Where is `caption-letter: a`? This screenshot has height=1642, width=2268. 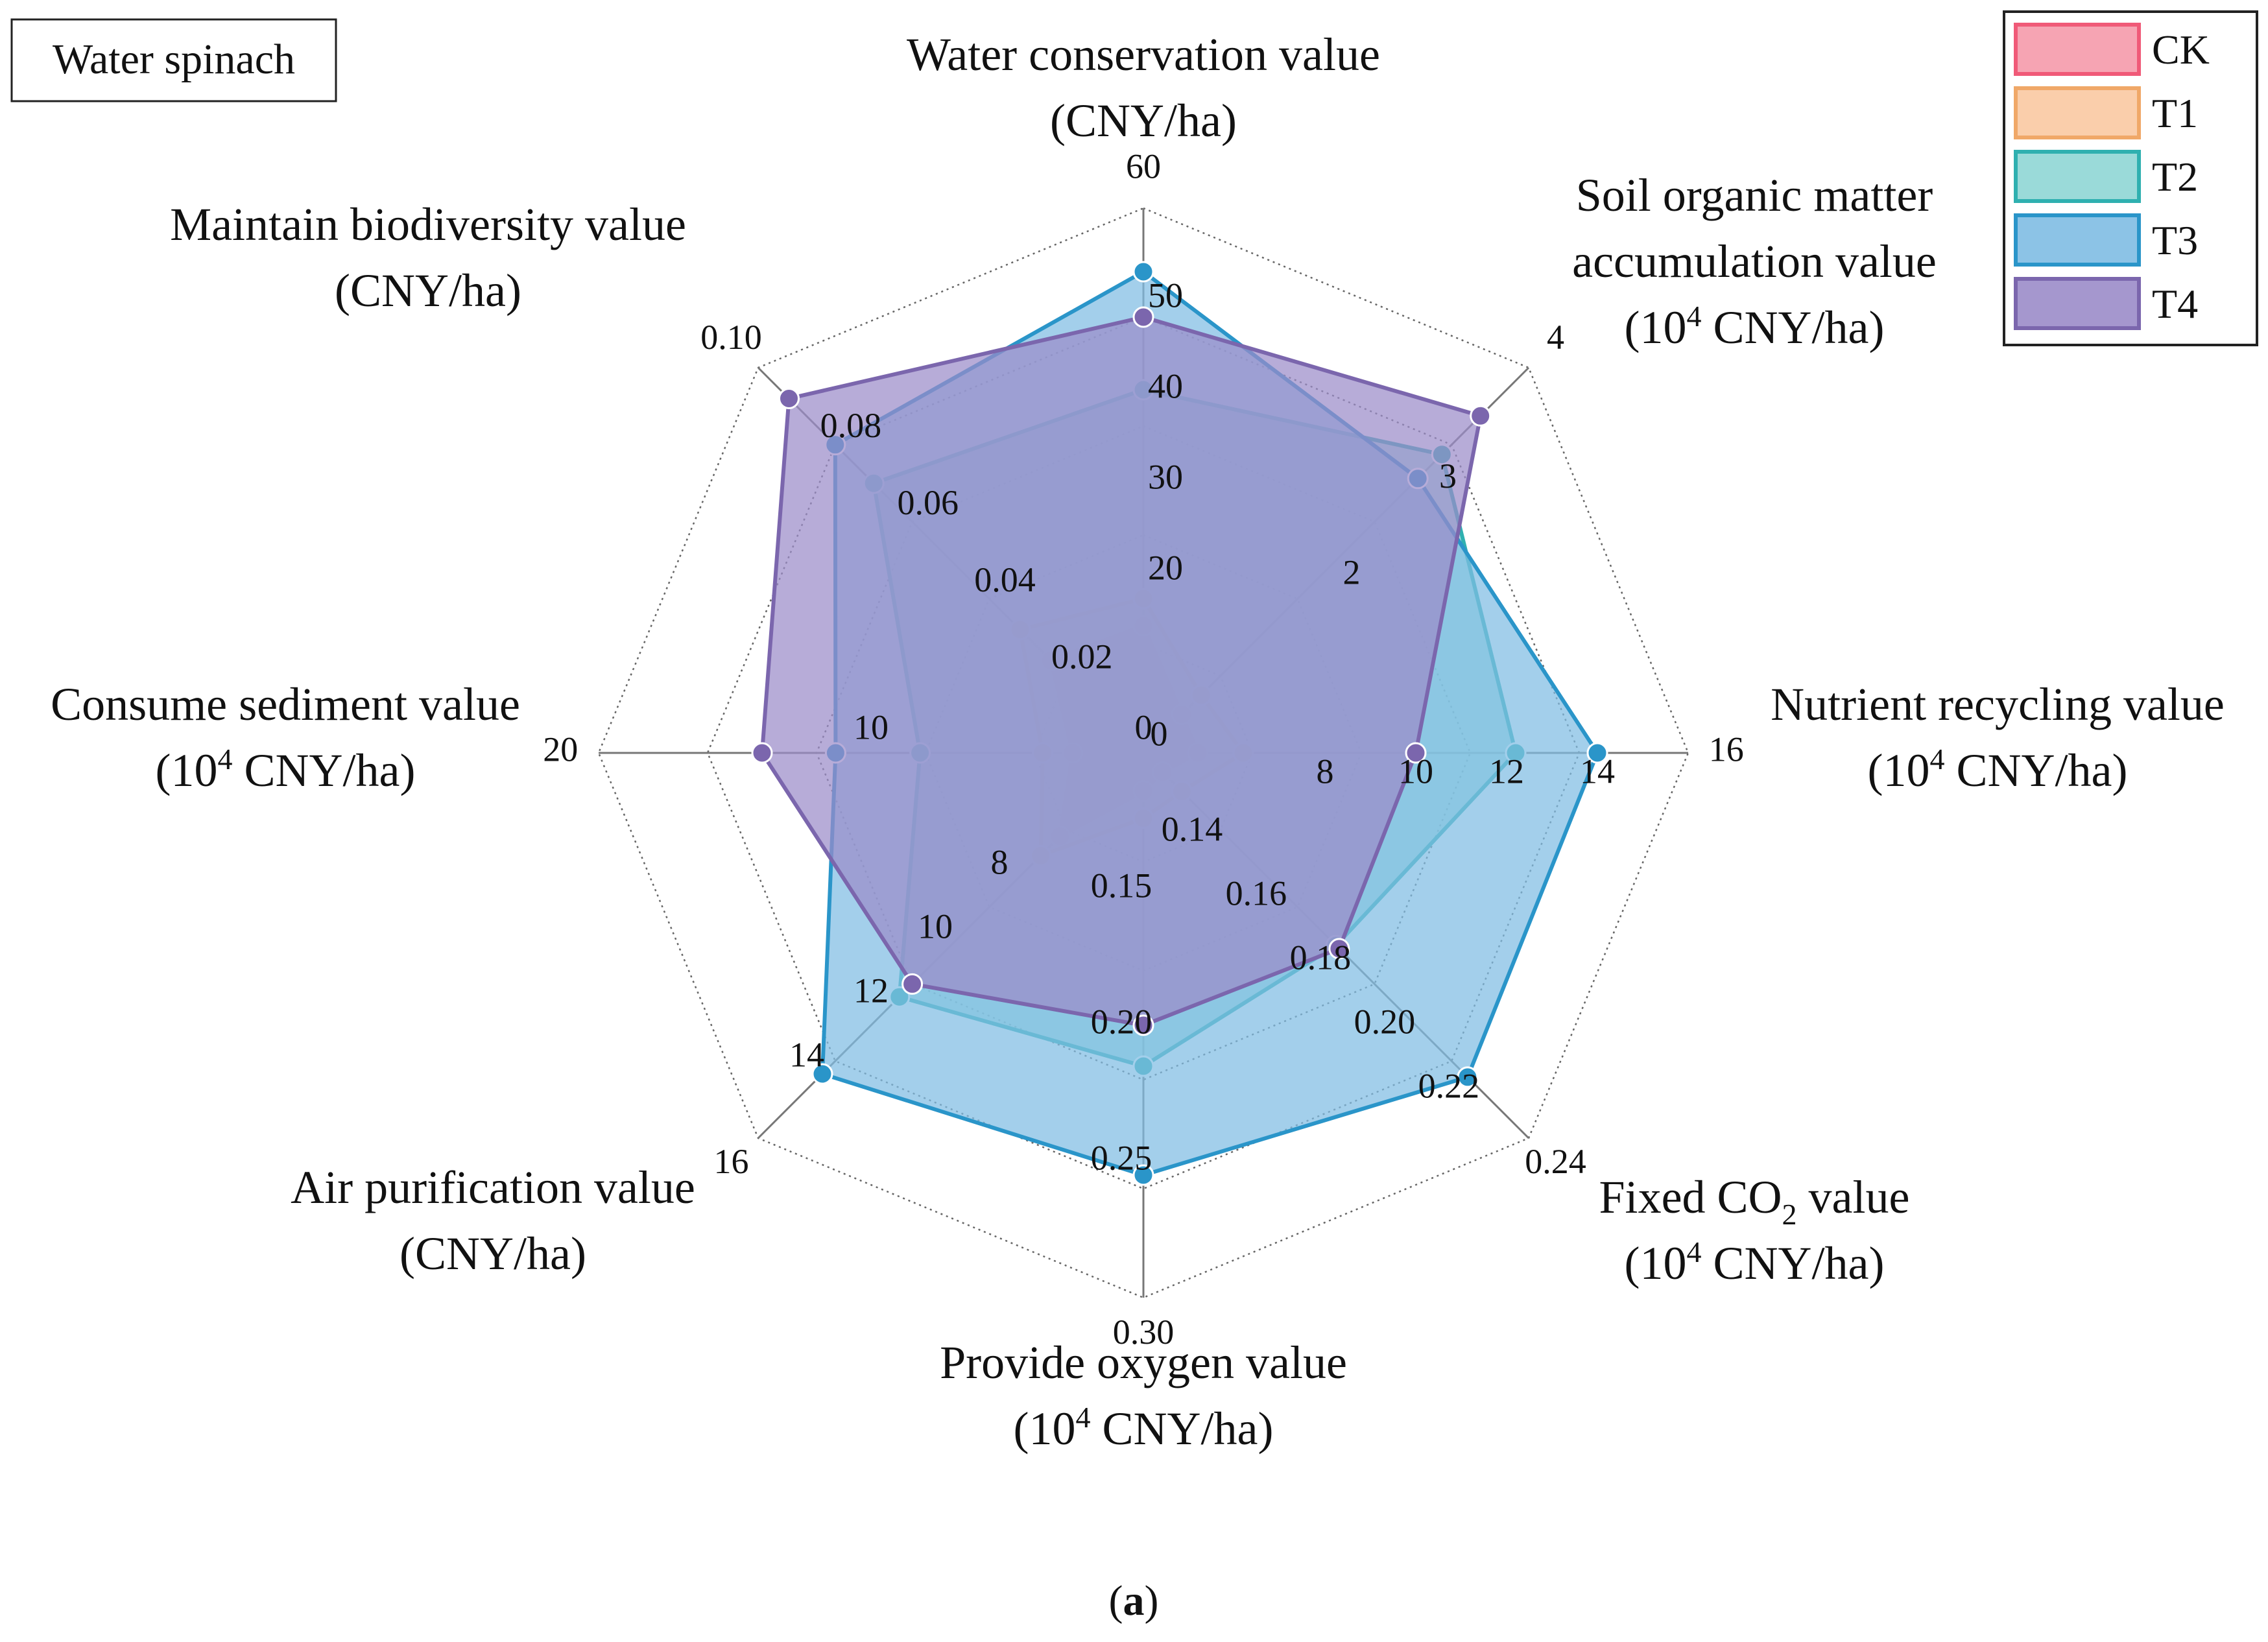
caption-letter: a is located at coordinates (1134, 1600).